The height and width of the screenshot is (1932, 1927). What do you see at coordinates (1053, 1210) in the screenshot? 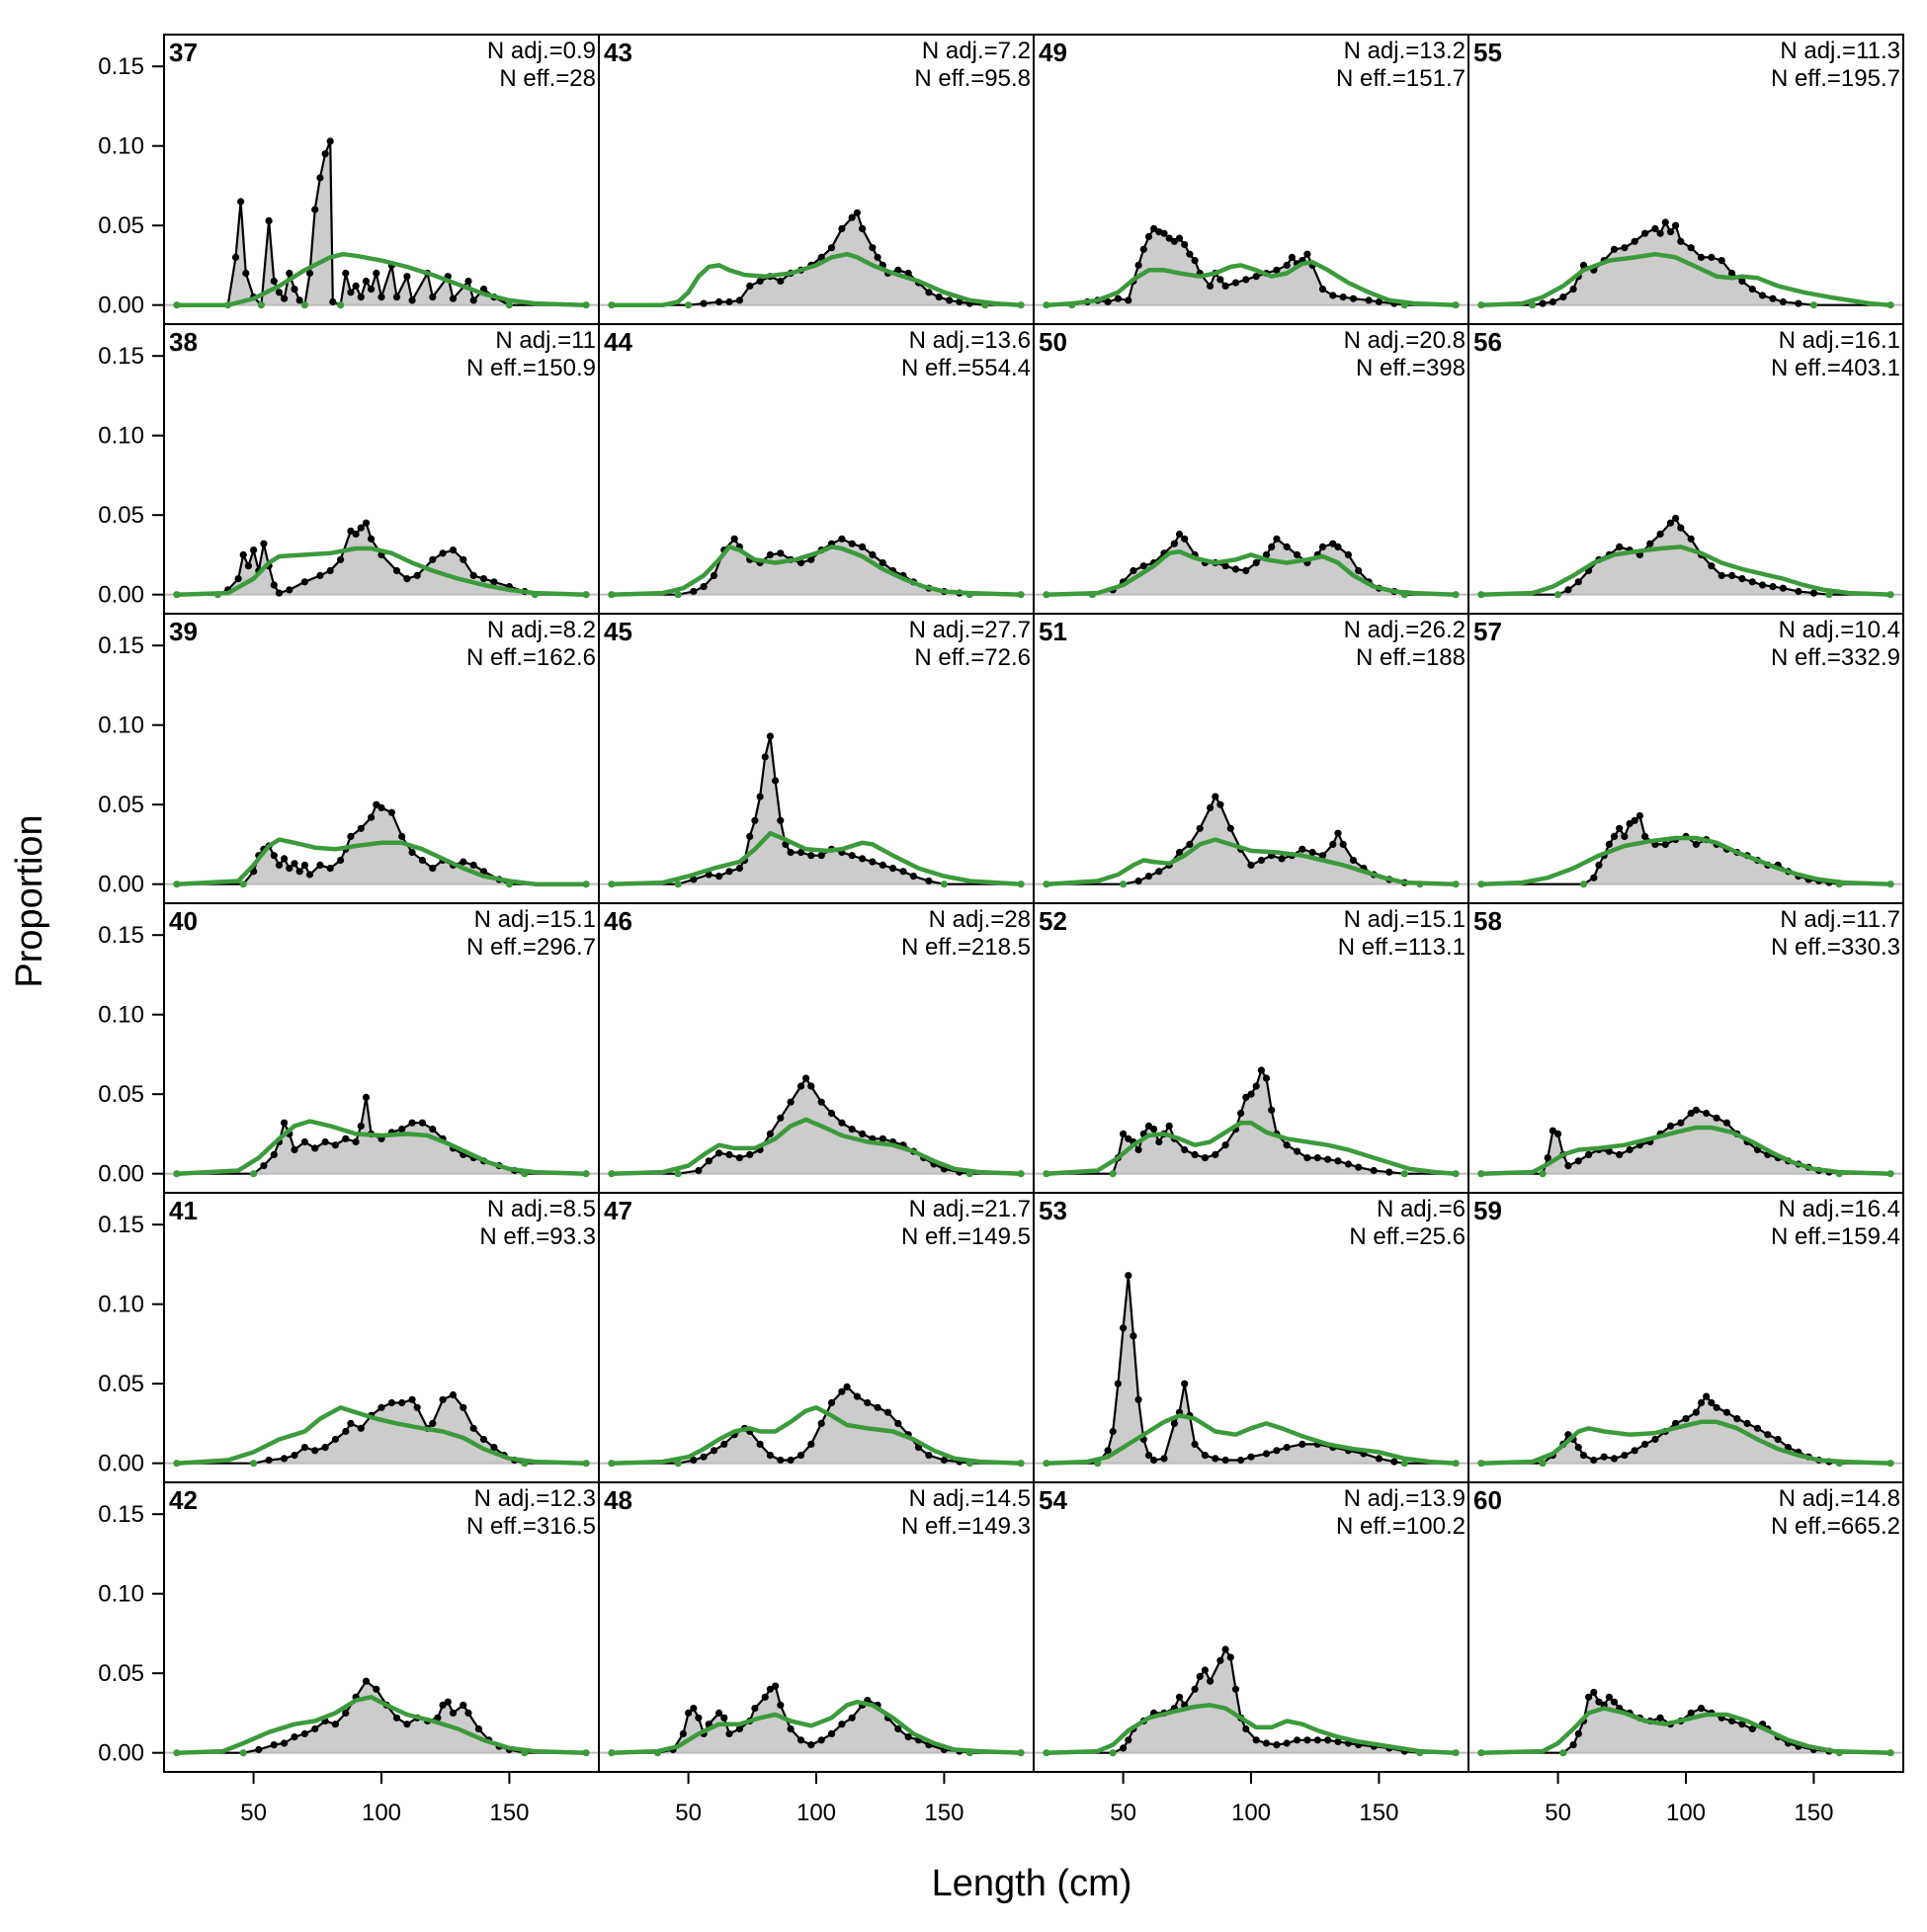
I see `panel-label: 53` at bounding box center [1053, 1210].